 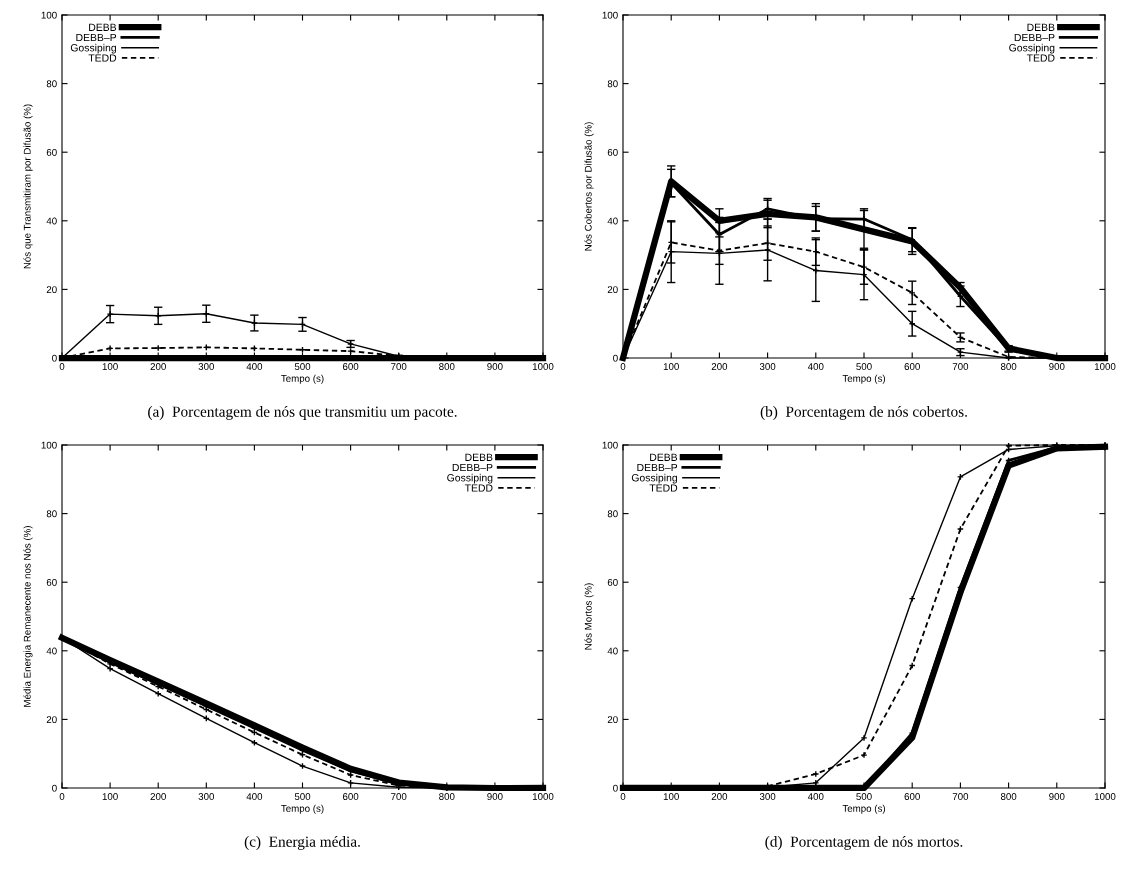 I want to click on text: (c) Energia média., so click(x=302, y=843).